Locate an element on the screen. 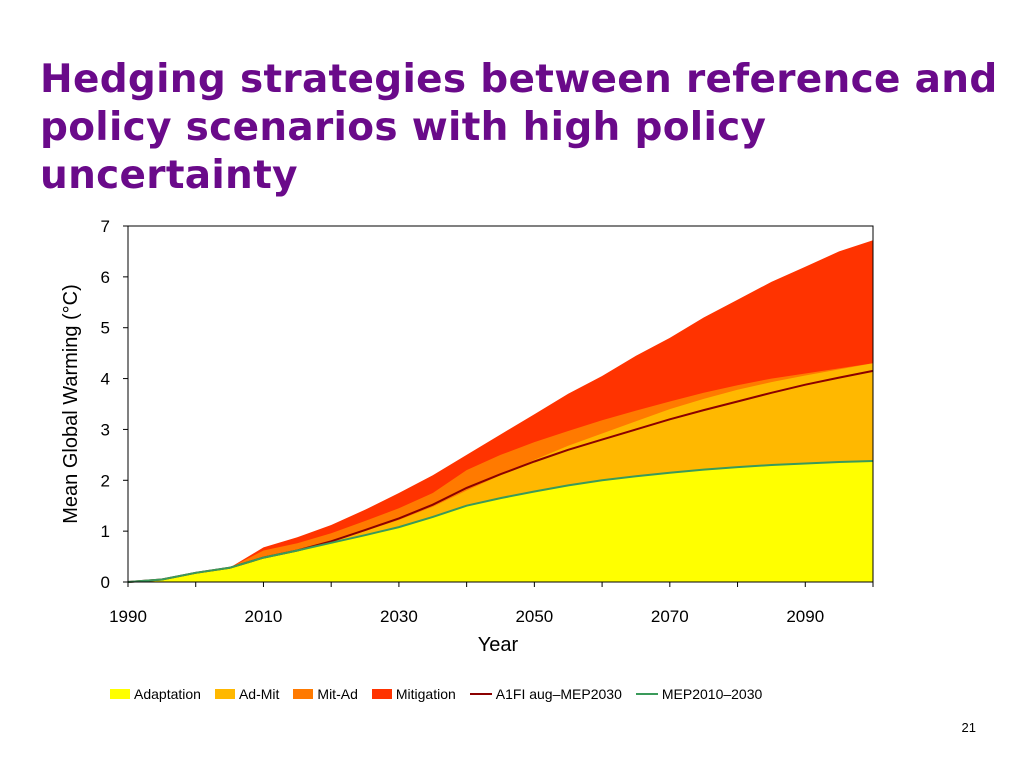  x-tick-label: 2050 is located at coordinates (534, 616).